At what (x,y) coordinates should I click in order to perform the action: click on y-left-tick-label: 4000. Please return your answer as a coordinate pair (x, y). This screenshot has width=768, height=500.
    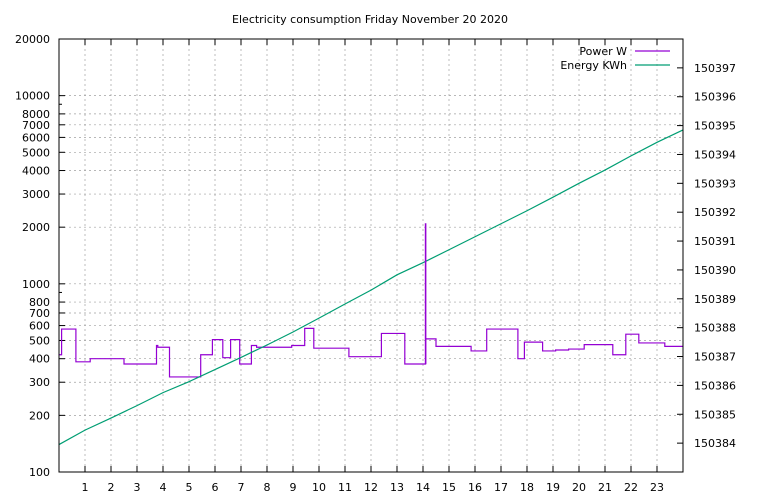
    Looking at the image, I should click on (36, 171).